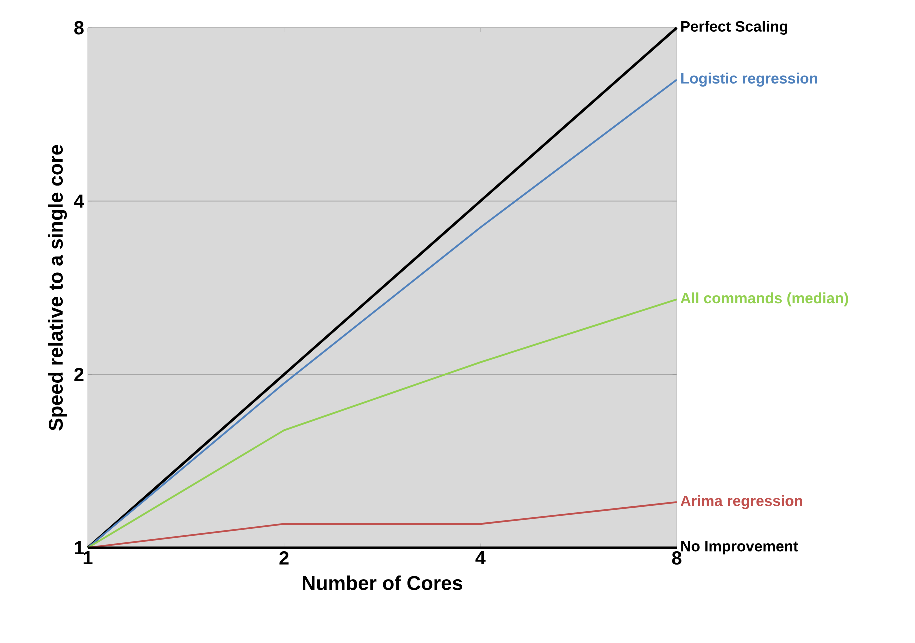 The width and height of the screenshot is (915, 643). Describe the element at coordinates (735, 27) in the screenshot. I see `series-label: Perfect Scaling` at that location.